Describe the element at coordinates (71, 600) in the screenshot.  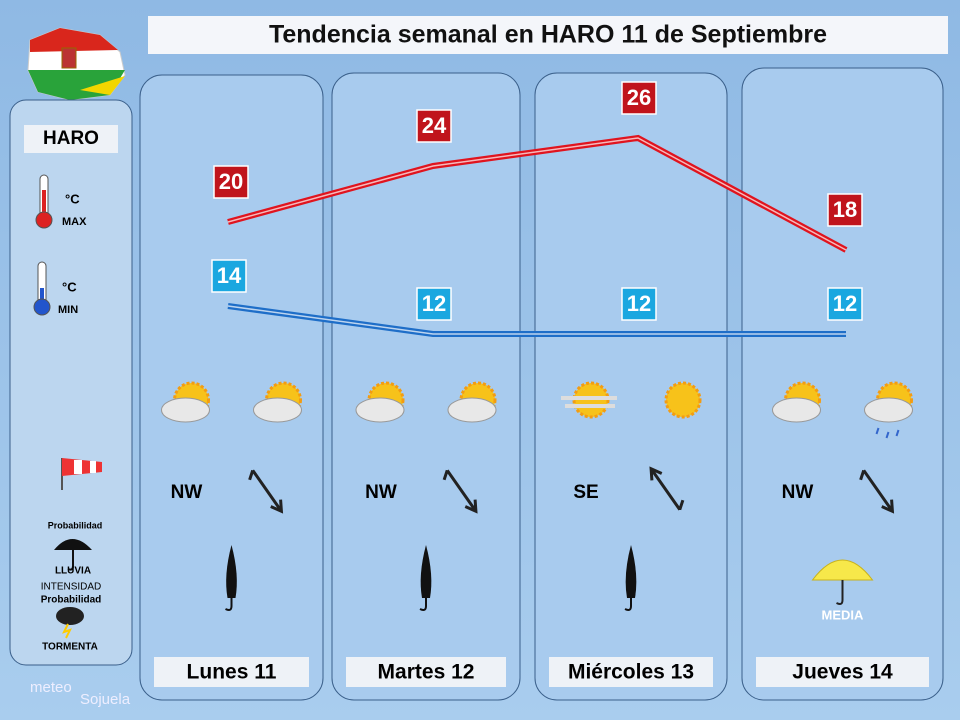
I see `storm-prob-label: Probabilidad` at that location.